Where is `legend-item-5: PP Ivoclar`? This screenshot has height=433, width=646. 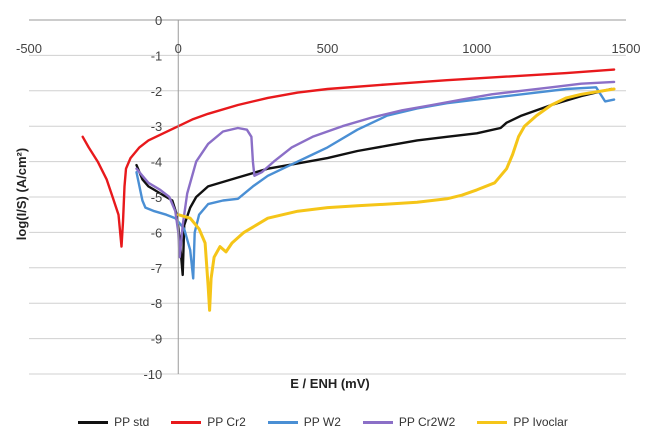
legend-item-5: PP Ivoclar is located at coordinates (522, 422).